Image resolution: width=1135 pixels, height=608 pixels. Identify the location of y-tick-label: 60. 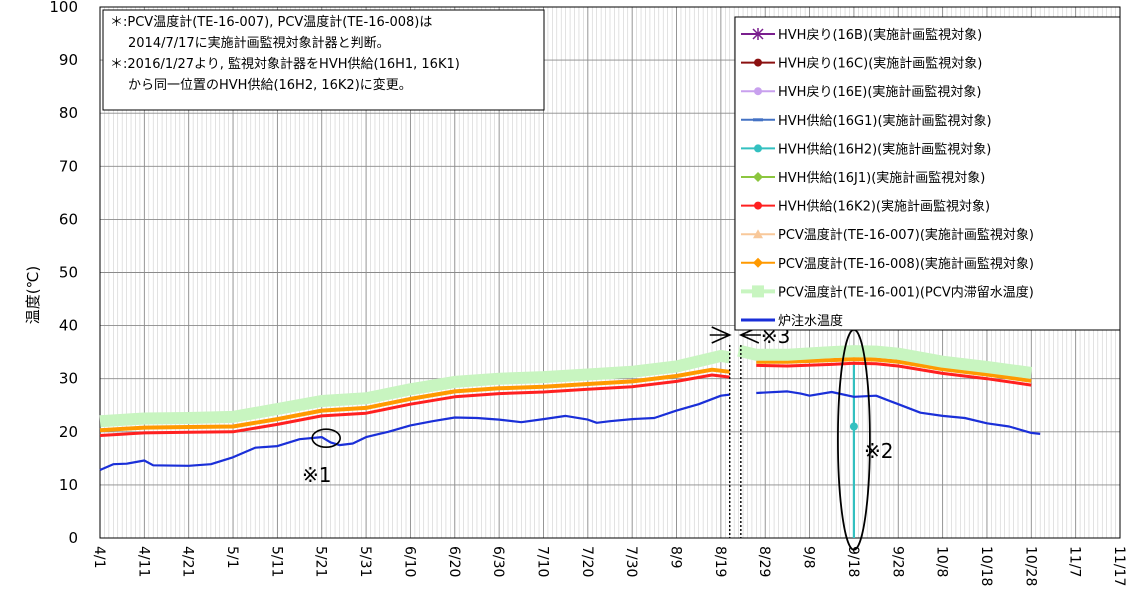
(68, 219).